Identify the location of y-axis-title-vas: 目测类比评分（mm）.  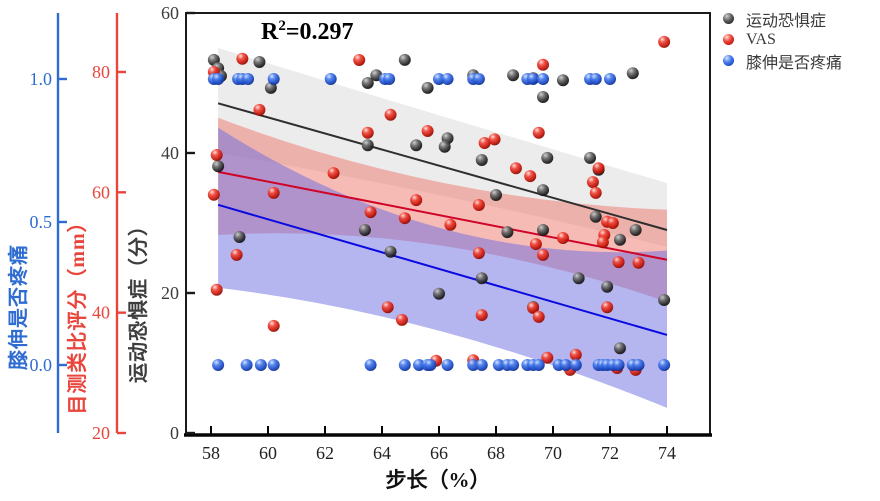
(78, 313).